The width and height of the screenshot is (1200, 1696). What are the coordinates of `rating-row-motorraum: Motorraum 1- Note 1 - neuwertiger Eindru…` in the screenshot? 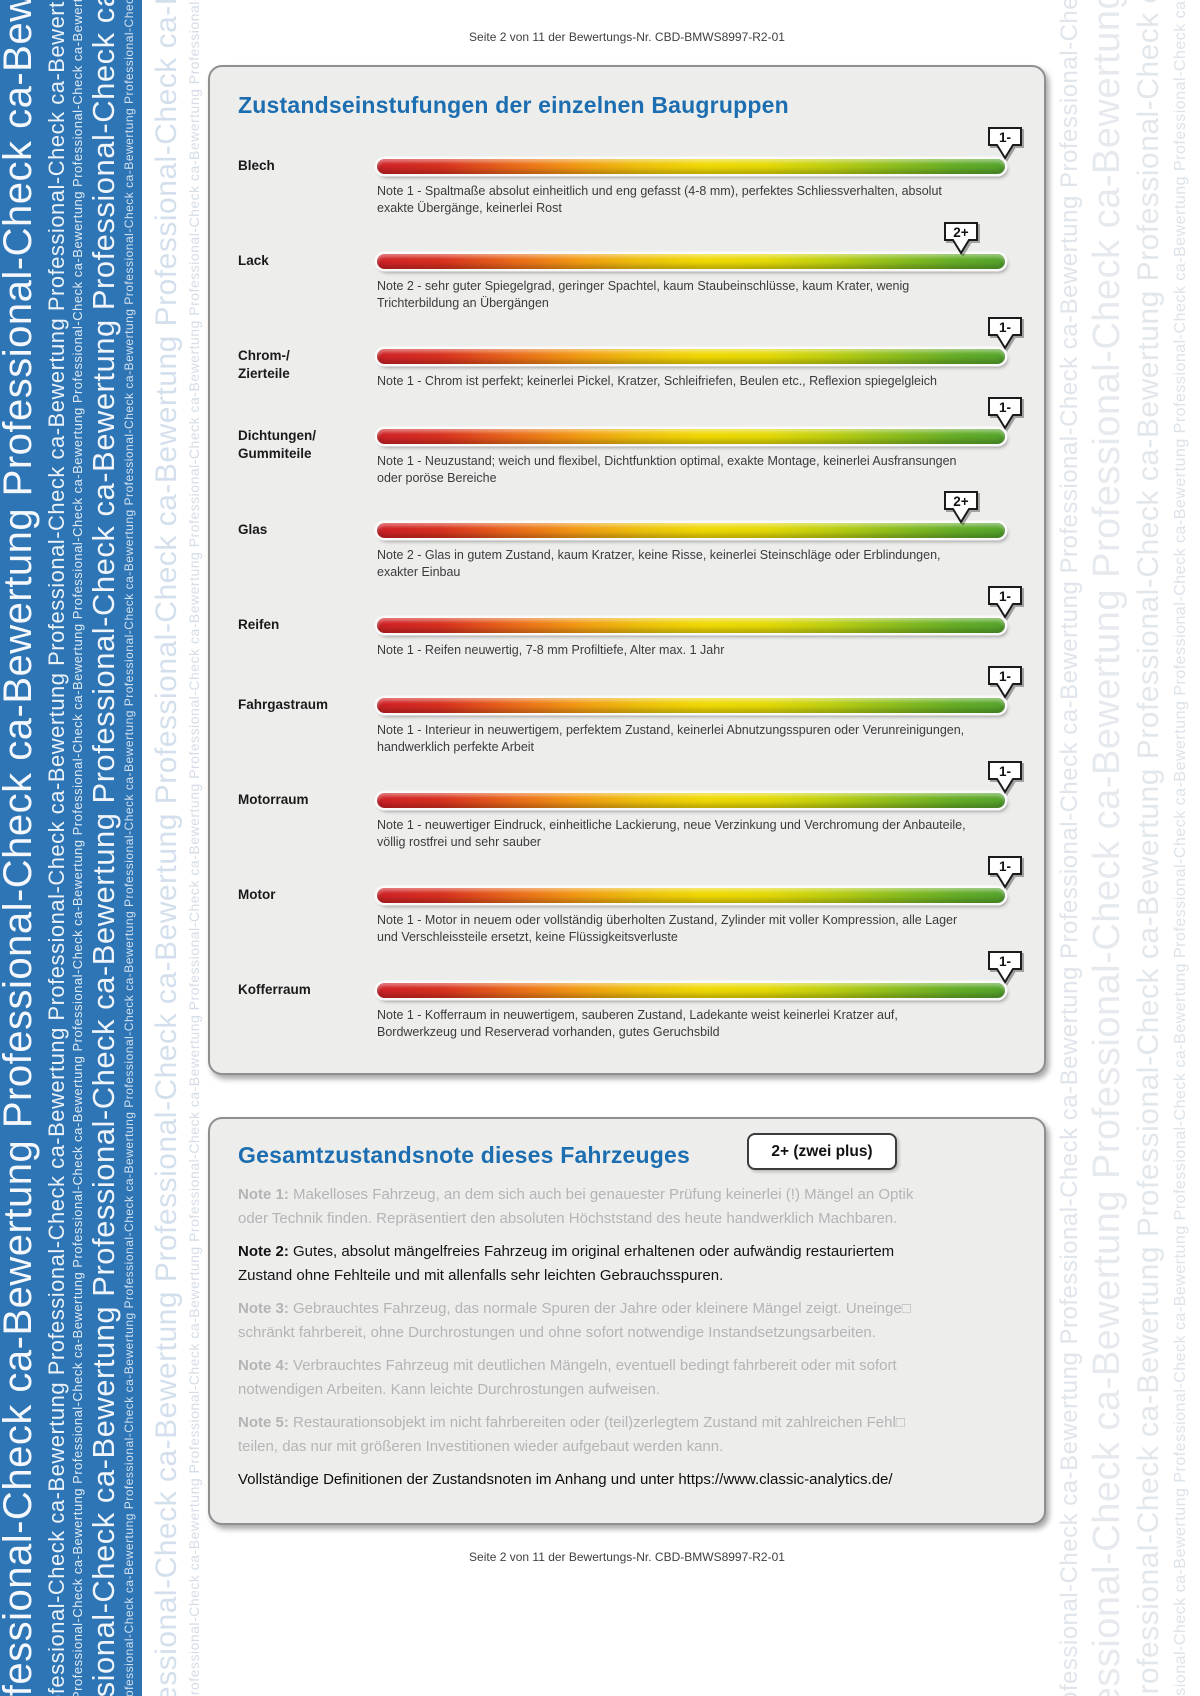 It's located at (627, 822).